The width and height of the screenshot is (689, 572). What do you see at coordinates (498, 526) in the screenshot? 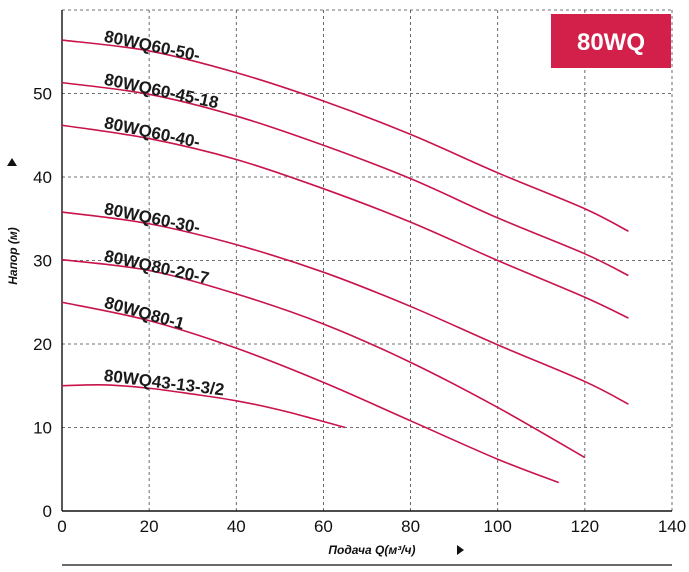
I see `x-tick-label: 100` at bounding box center [498, 526].